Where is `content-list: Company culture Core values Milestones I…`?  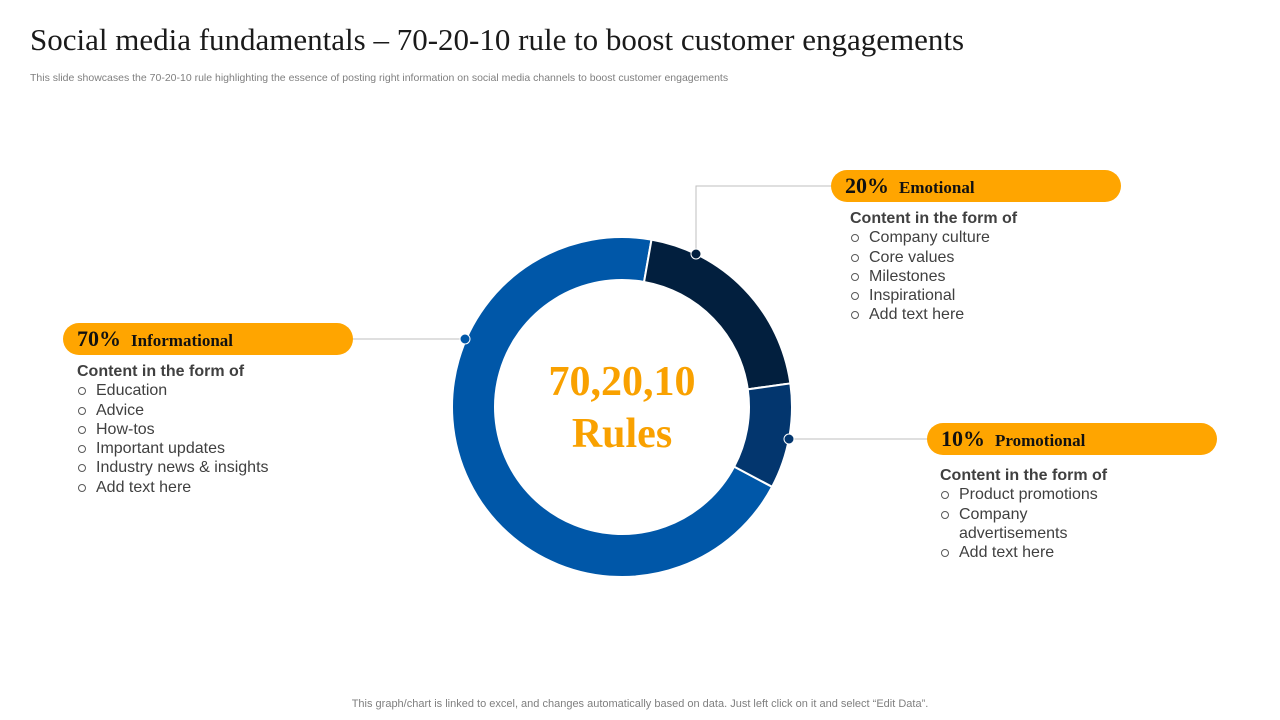 content-list: Company culture Core values Milestones I… is located at coordinates (980, 276).